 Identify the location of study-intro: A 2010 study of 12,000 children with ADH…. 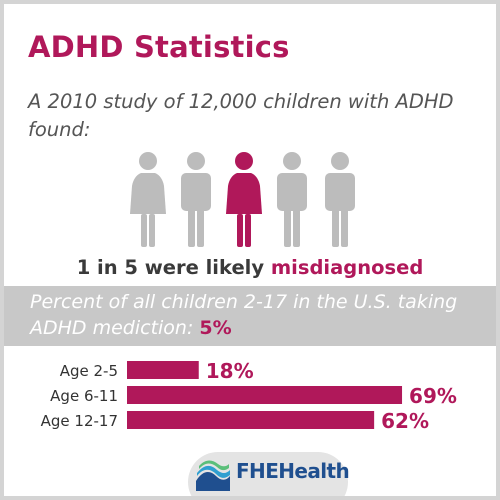
(241, 115).